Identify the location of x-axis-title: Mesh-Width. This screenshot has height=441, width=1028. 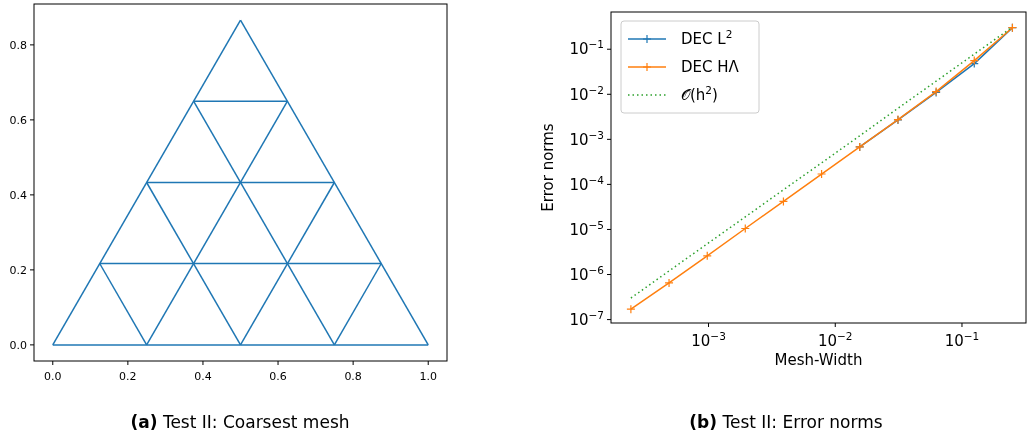
(818, 360).